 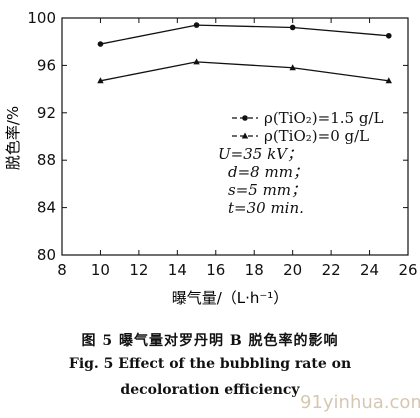 I want to click on legend-marker-triangle, so click(x=245, y=135).